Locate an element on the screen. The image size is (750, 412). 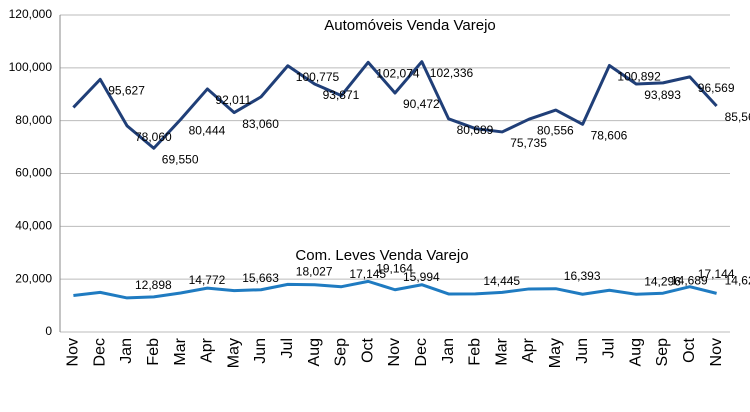
data-label: 17,145 is located at coordinates (367, 274).